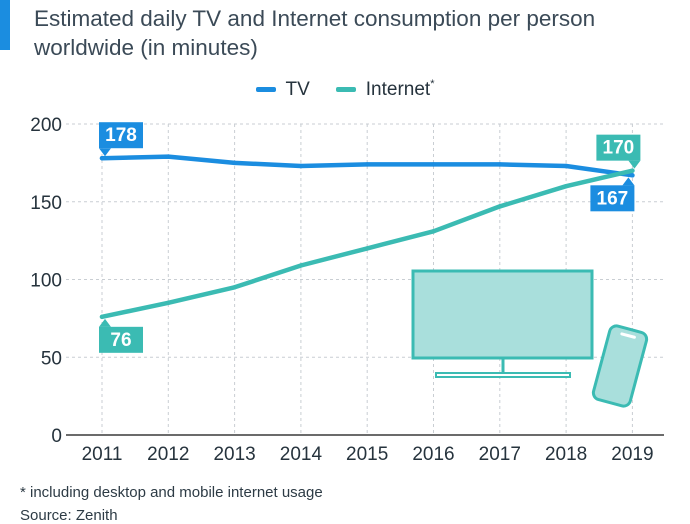  Describe the element at coordinates (297, 89) in the screenshot. I see `legend-label-tv: TV` at that location.